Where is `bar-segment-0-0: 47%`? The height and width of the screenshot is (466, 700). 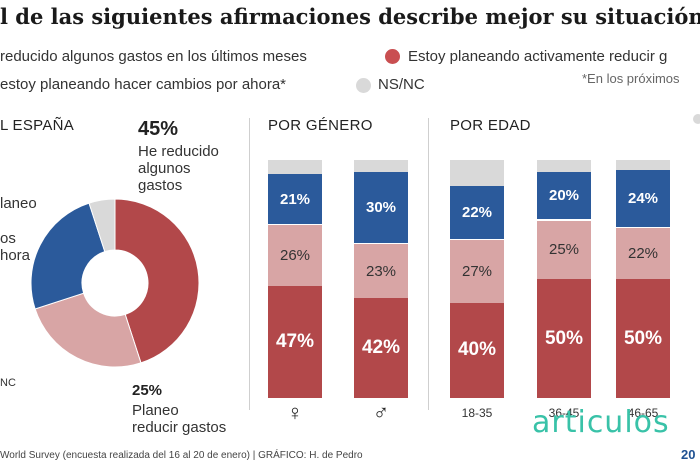
bar-segment-0-0: 47% is located at coordinates (295, 342).